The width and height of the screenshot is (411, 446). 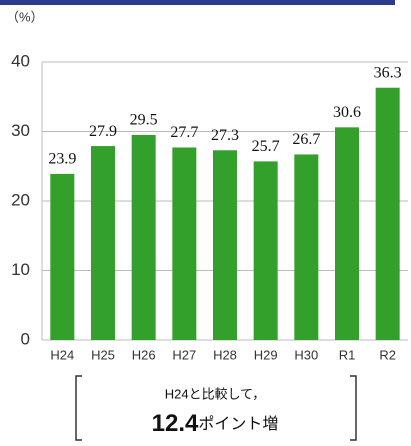 What do you see at coordinates (62, 159) in the screenshot?
I see `value-label: 23.9` at bounding box center [62, 159].